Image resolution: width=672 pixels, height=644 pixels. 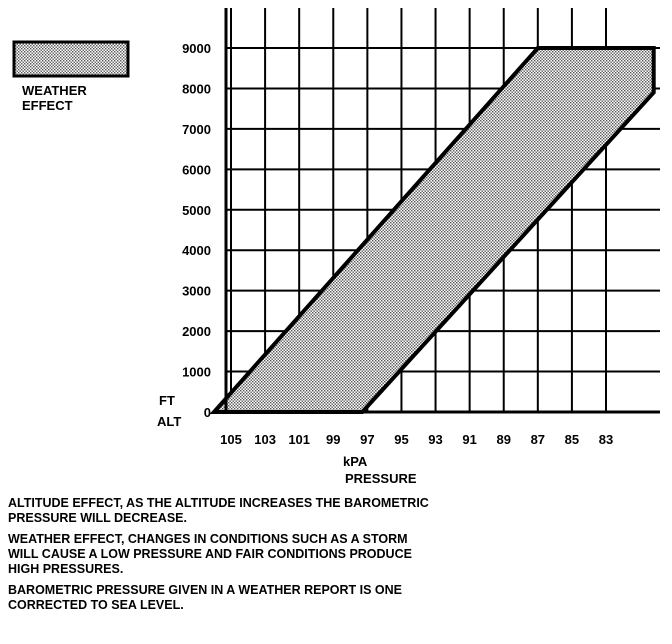 I want to click on x-tick-label-103: 103, so click(x=265, y=439).